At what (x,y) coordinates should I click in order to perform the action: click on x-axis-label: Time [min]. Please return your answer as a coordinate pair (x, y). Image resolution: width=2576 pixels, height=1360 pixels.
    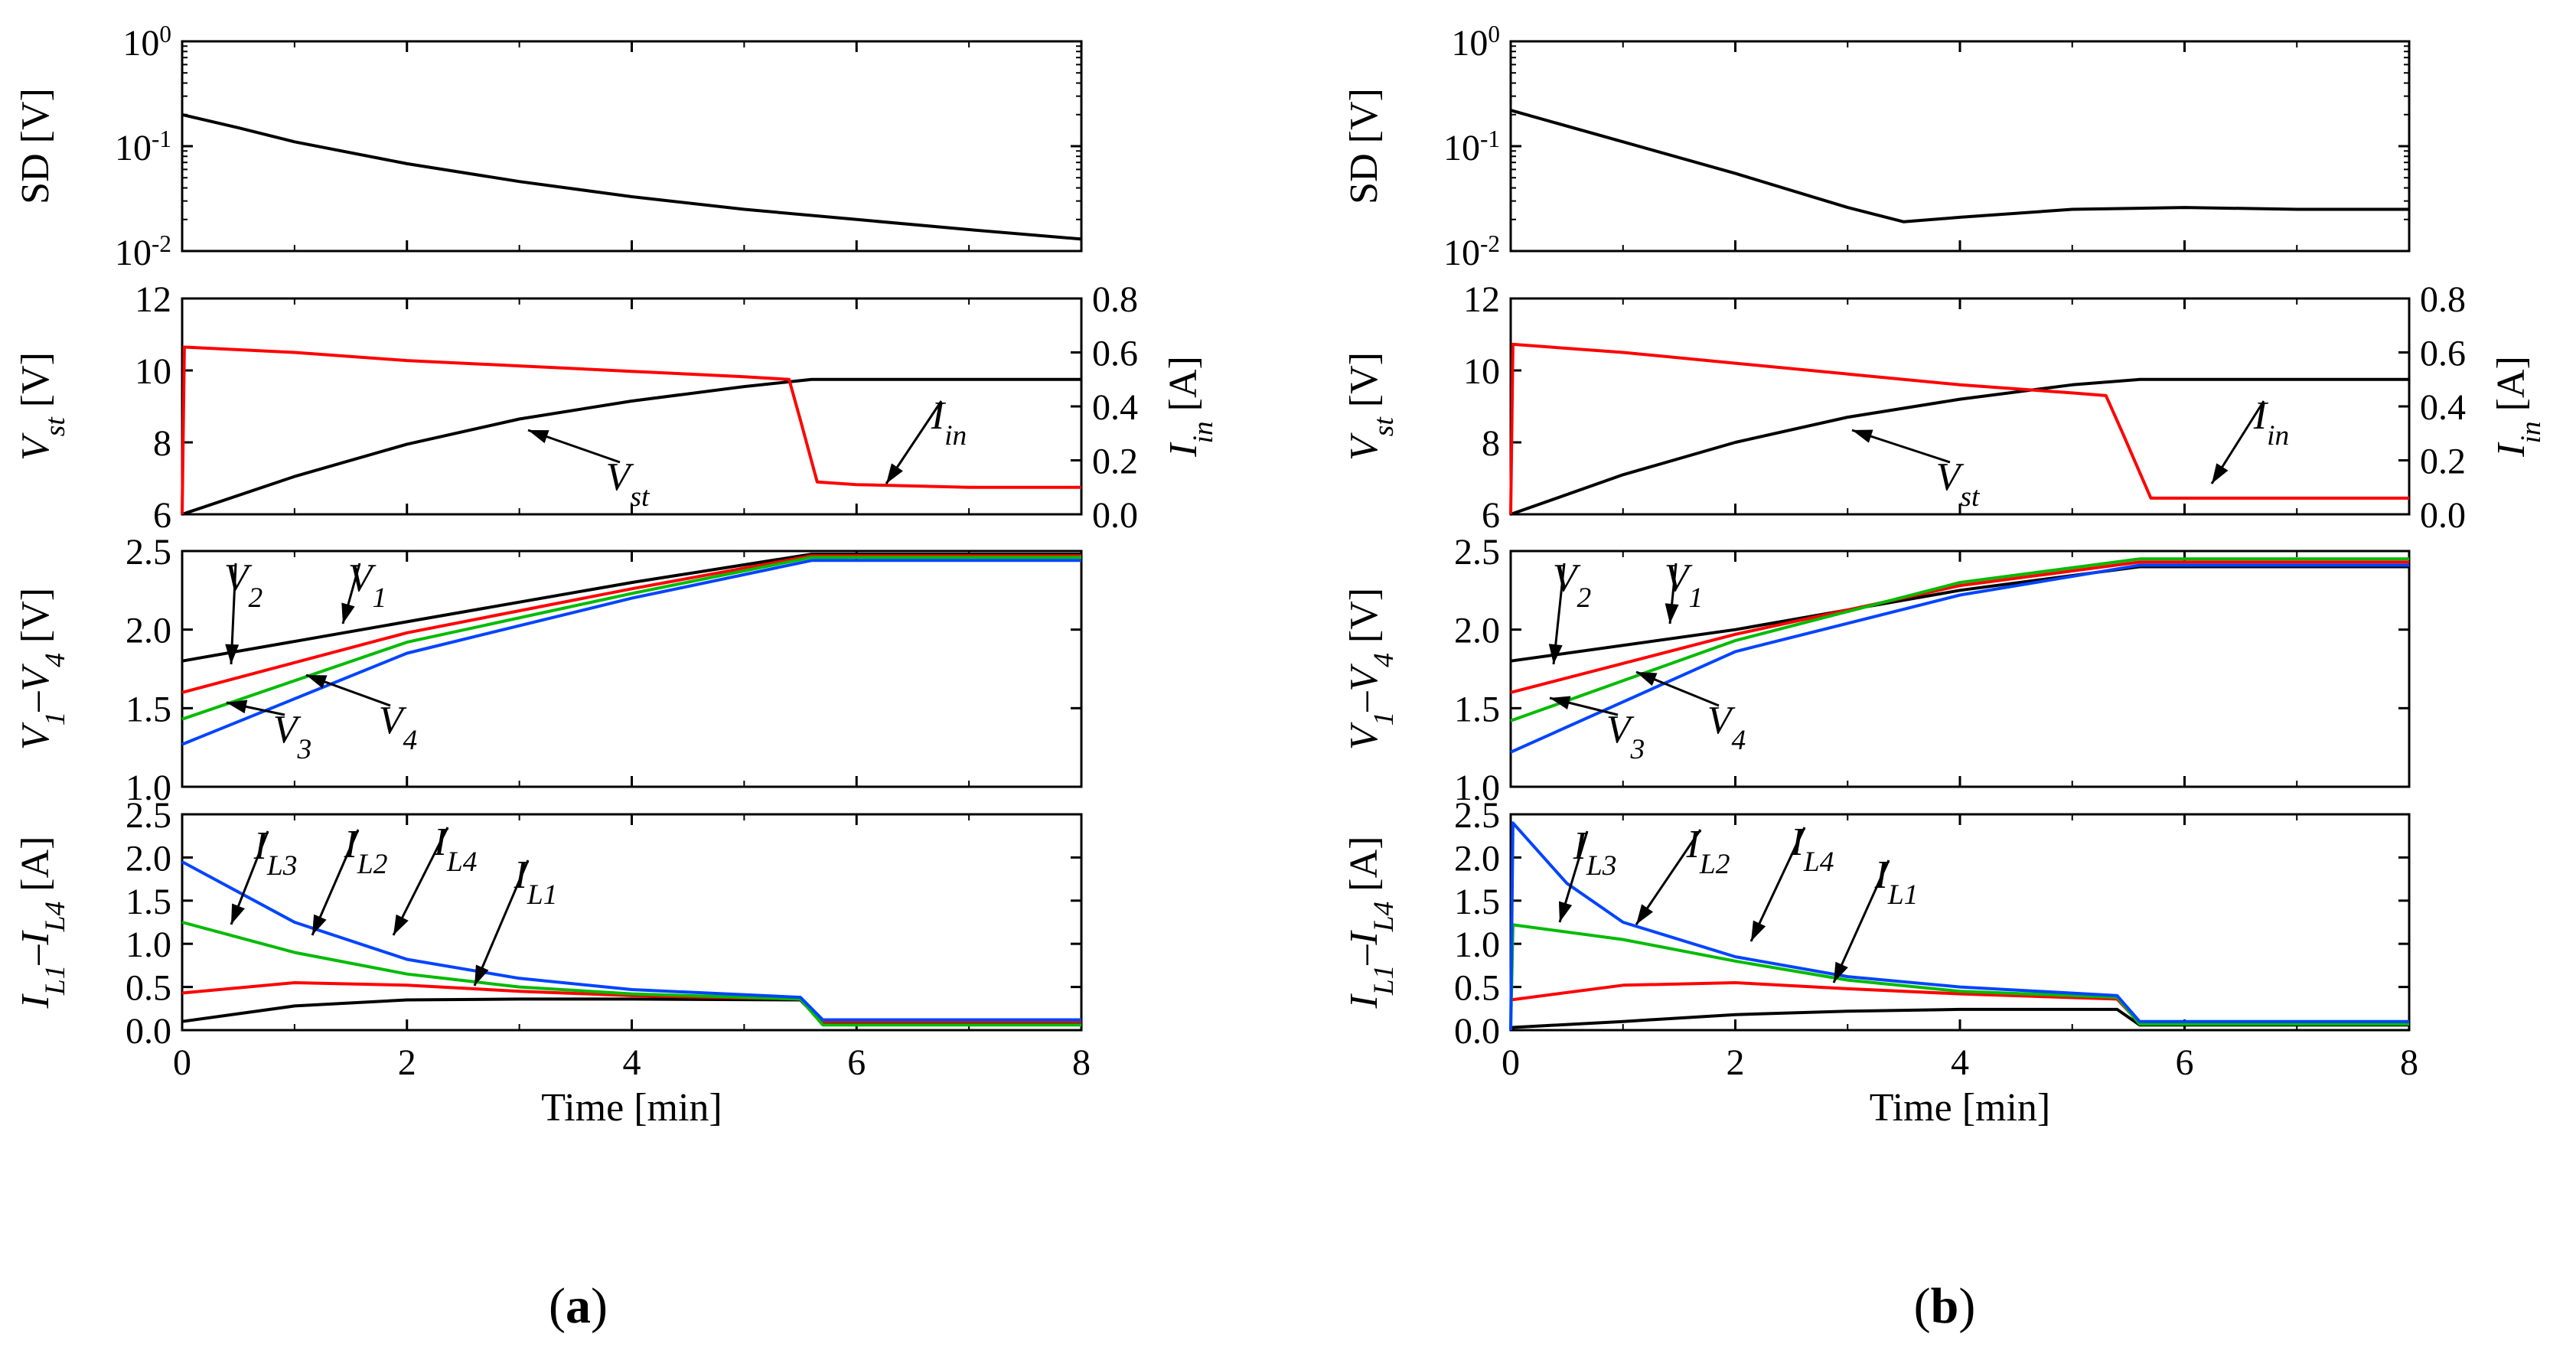
    Looking at the image, I should click on (1960, 1108).